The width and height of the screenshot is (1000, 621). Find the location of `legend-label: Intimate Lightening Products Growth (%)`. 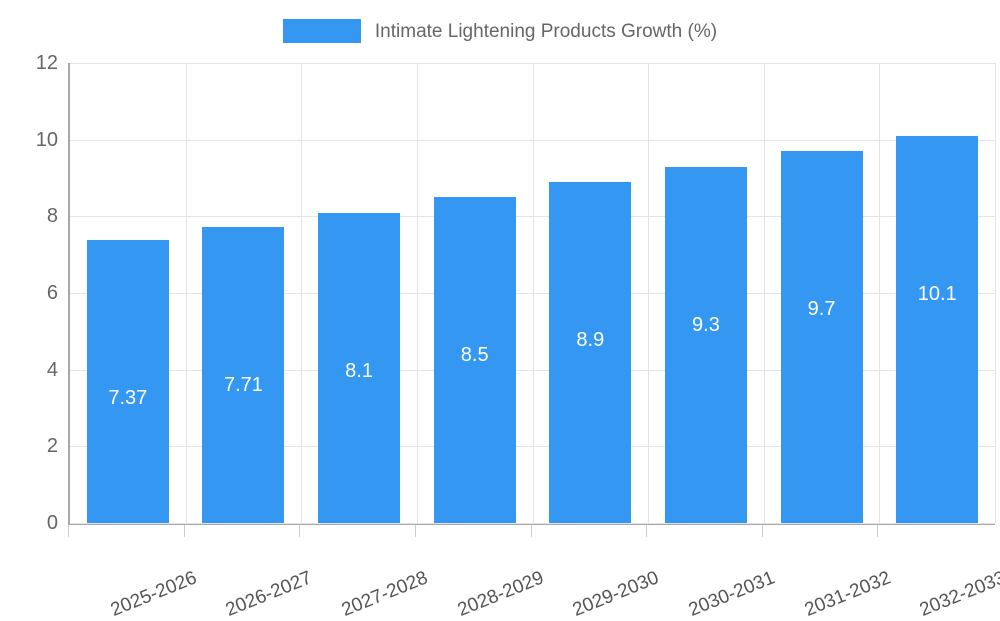

legend-label: Intimate Lightening Products Growth (%) is located at coordinates (546, 31).